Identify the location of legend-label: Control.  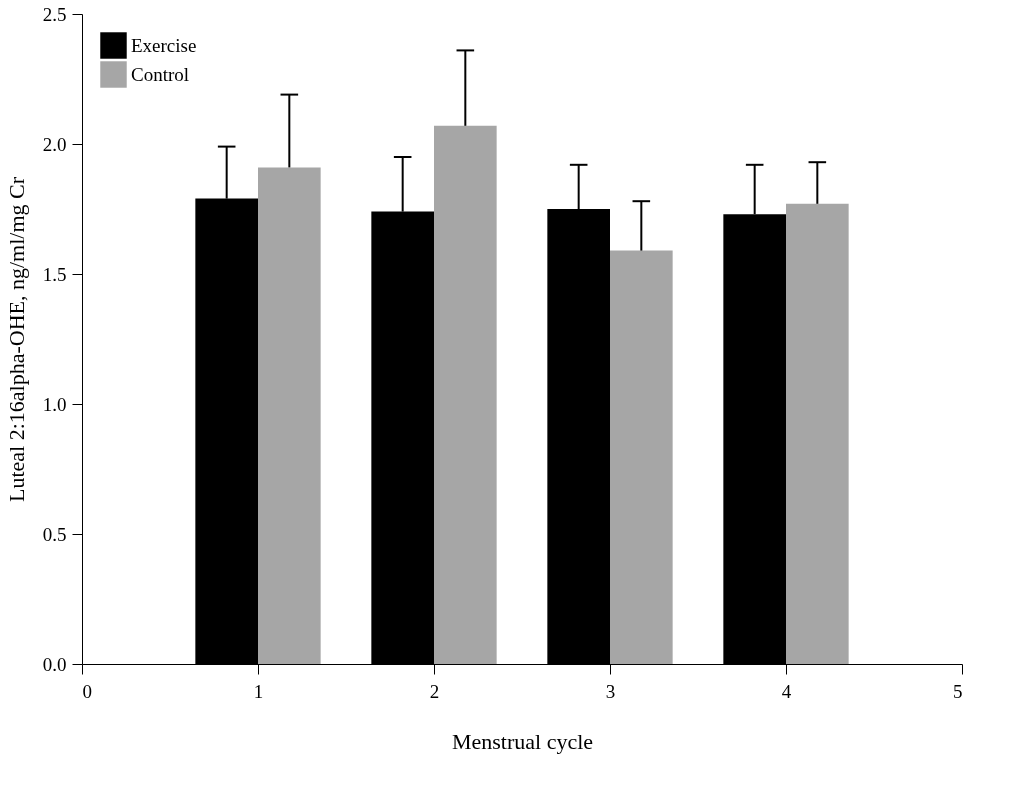
(160, 74).